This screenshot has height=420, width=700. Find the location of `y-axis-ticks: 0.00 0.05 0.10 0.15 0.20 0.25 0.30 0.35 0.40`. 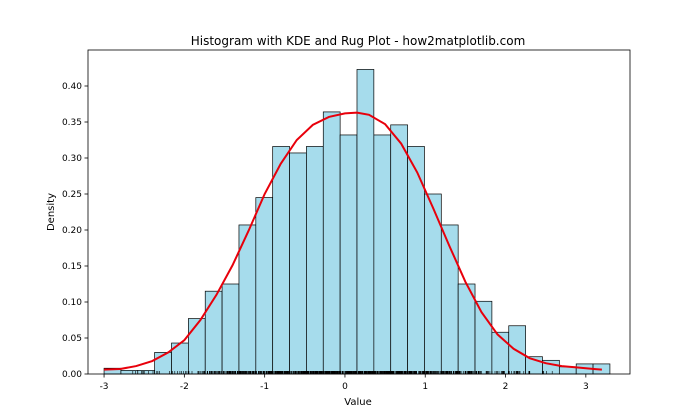

y-axis-ticks: 0.00 0.05 0.10 0.15 0.20 0.25 0.30 0.35 0.40 is located at coordinates (75, 231).